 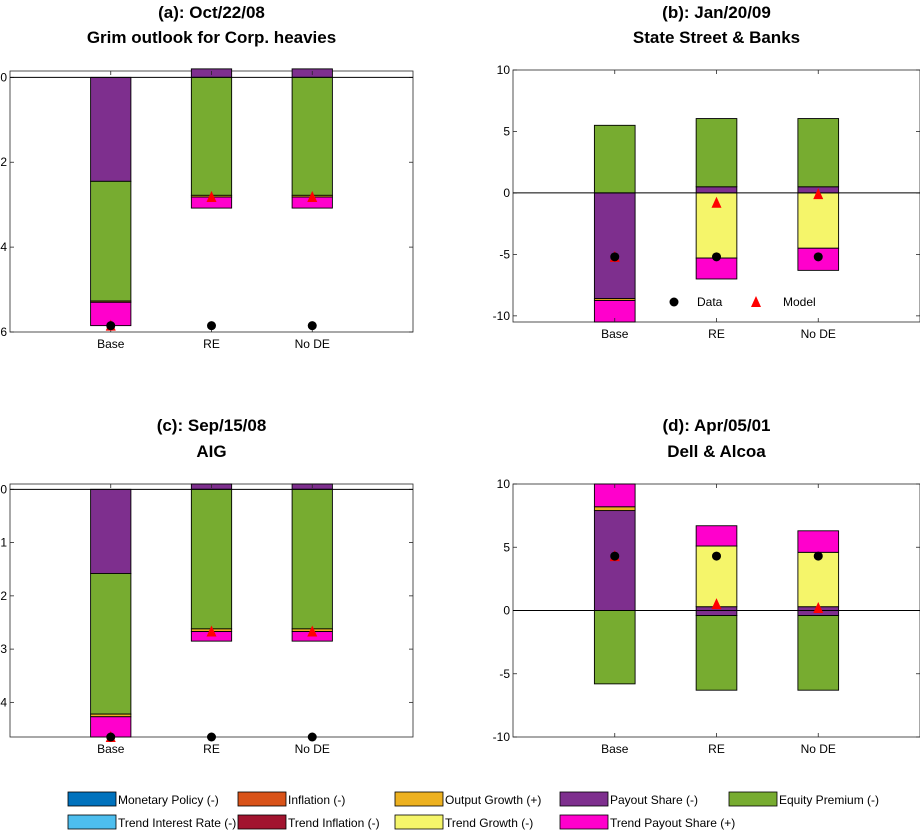 I want to click on y-tick-label: -6, so click(x=3, y=332).